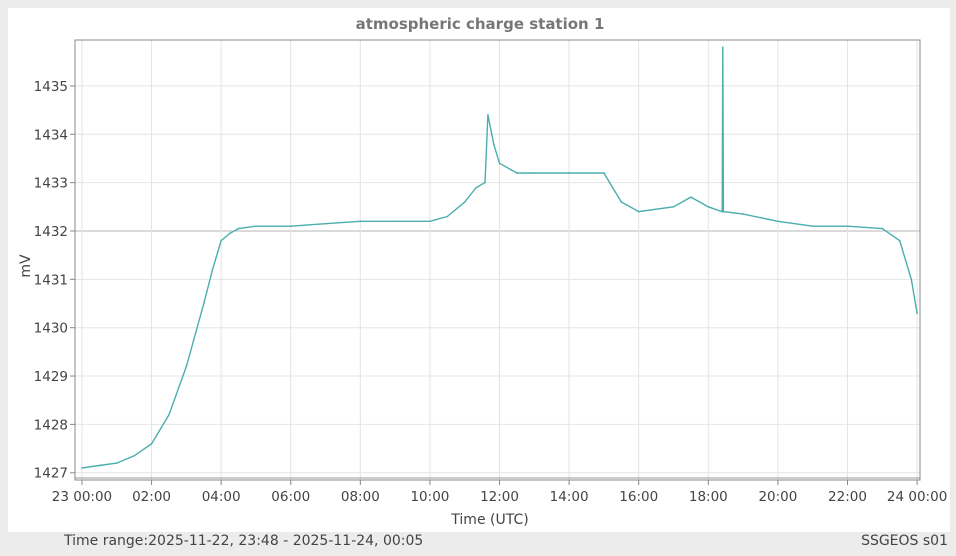 The width and height of the screenshot is (956, 556). What do you see at coordinates (480, 24) in the screenshot?
I see `chart-title: atmospheric charge station 1` at bounding box center [480, 24].